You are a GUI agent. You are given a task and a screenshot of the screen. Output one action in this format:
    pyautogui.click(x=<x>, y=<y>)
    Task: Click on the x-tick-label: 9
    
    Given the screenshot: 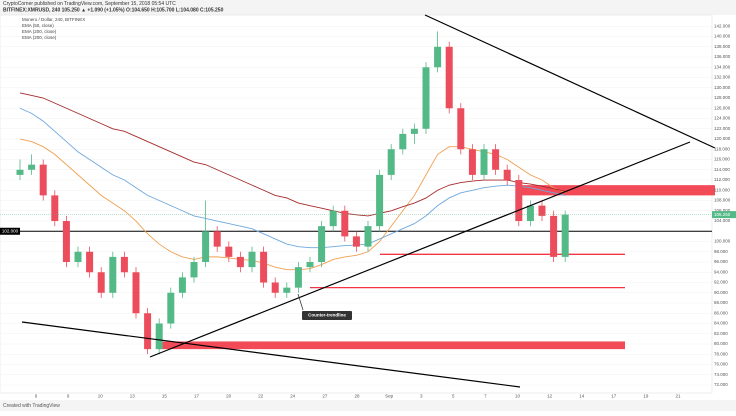 What is the action you would take?
    pyautogui.click(x=68, y=396)
    